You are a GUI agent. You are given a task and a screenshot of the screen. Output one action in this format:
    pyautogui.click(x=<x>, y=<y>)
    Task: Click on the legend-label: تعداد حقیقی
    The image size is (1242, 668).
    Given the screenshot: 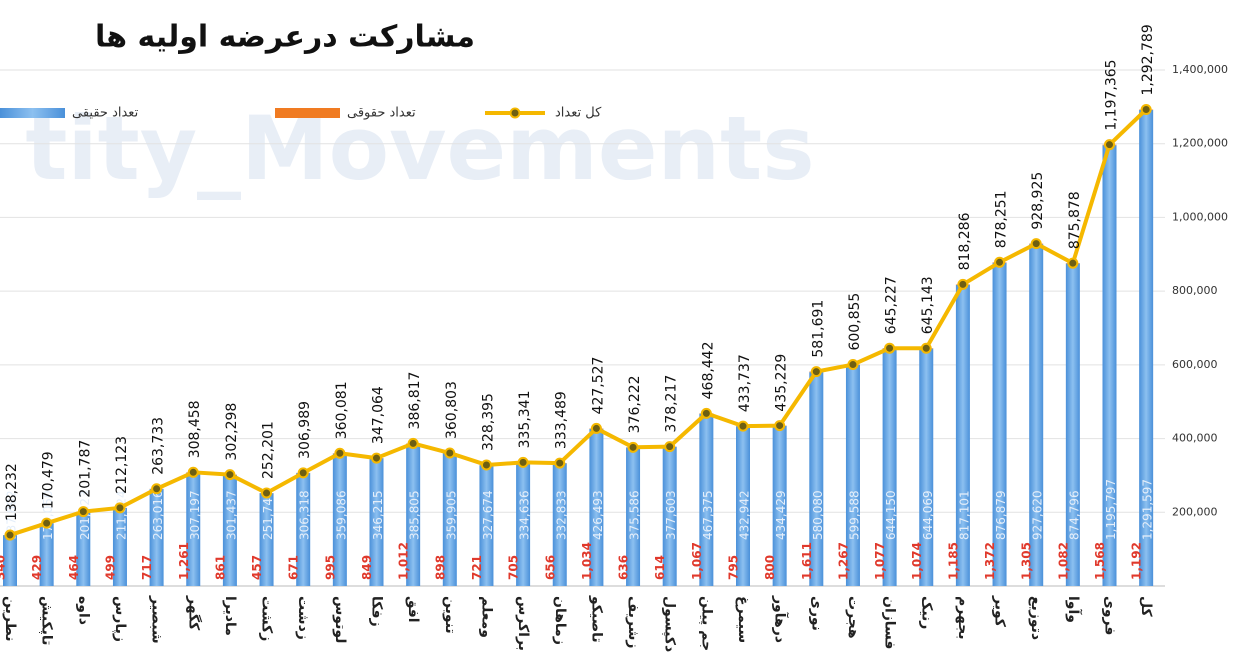 What is the action you would take?
    pyautogui.click(x=105, y=113)
    